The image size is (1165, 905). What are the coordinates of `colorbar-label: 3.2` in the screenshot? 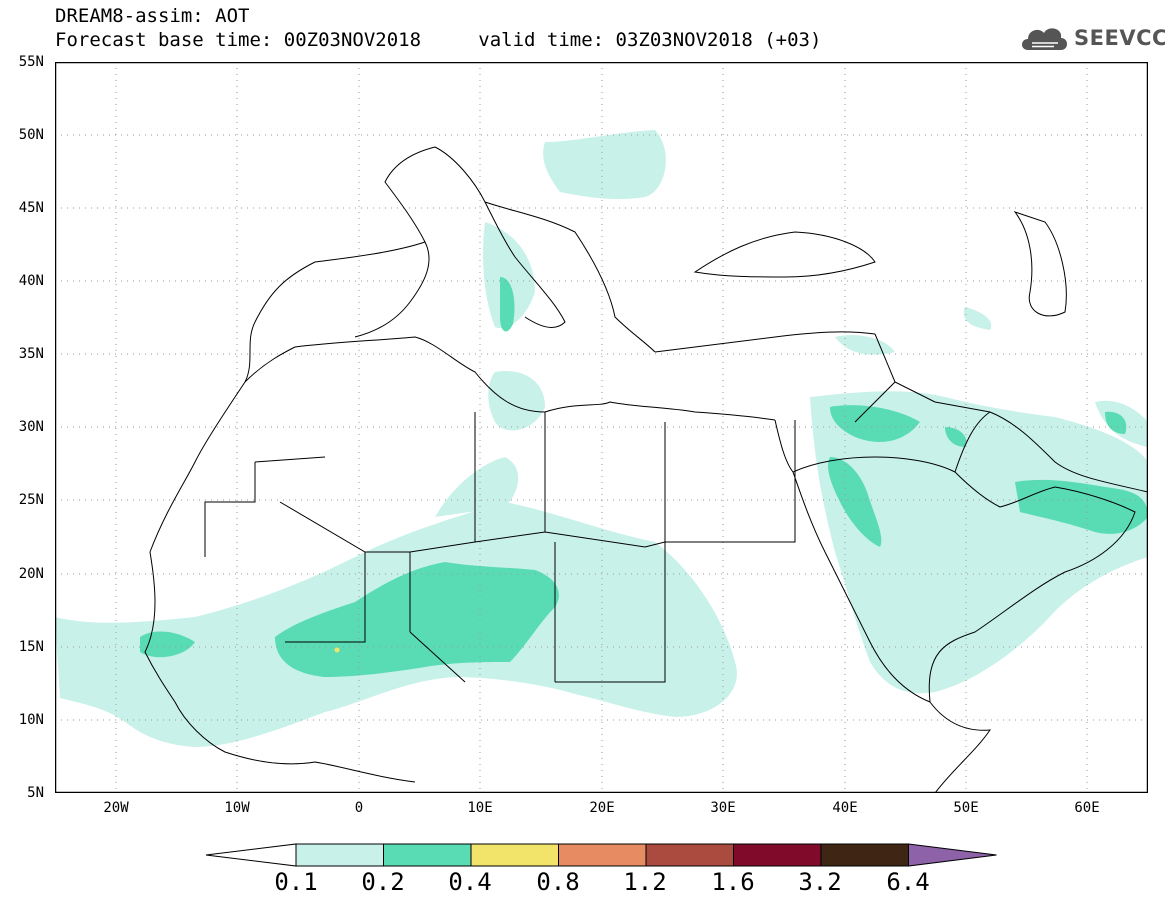 It's located at (820, 882).